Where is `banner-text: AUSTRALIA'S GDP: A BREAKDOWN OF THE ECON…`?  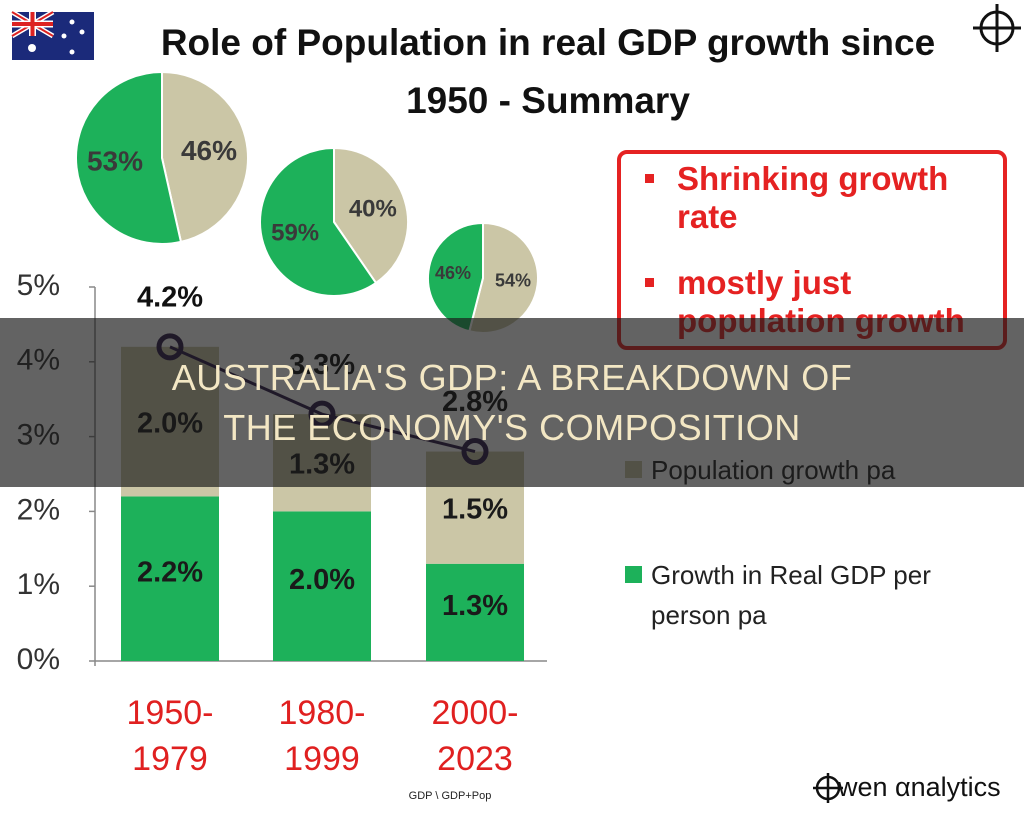 banner-text: AUSTRALIA'S GDP: A BREAKDOWN OF THE ECON… is located at coordinates (512, 402).